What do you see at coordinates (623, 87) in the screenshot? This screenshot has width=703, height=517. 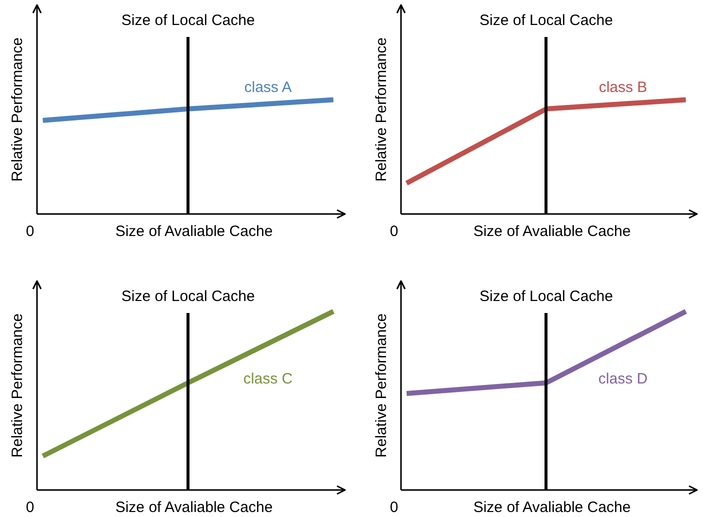 I see `series-label: class B` at bounding box center [623, 87].